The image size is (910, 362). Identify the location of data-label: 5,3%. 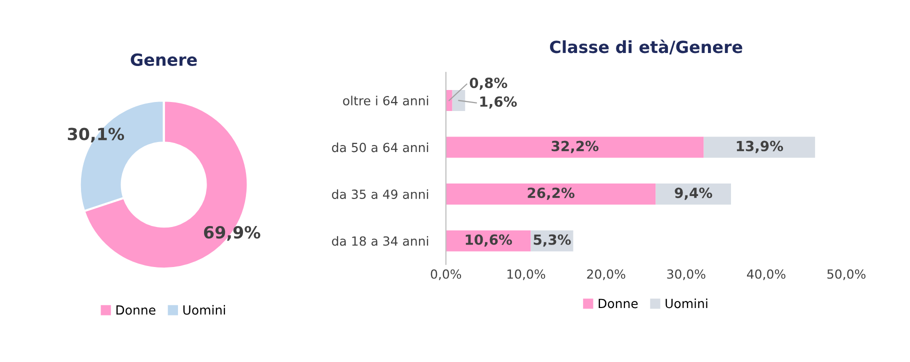
(552, 240).